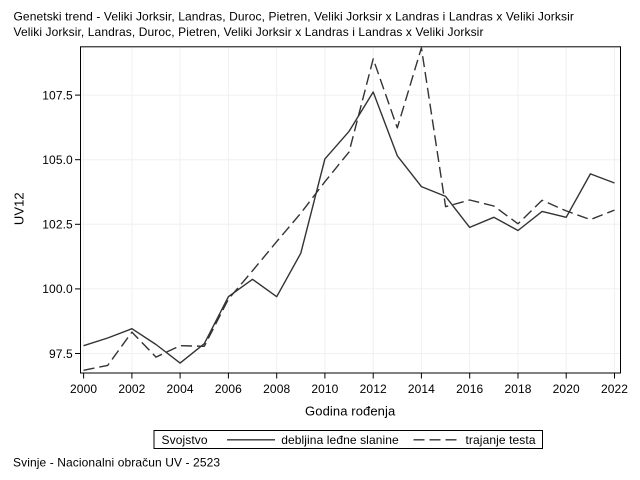  What do you see at coordinates (116, 463) in the screenshot?
I see `svg-text:Svinje - Nacionalni obračun UV: Svinje - Nacionalni obračun UV - 2523` at bounding box center [116, 463].